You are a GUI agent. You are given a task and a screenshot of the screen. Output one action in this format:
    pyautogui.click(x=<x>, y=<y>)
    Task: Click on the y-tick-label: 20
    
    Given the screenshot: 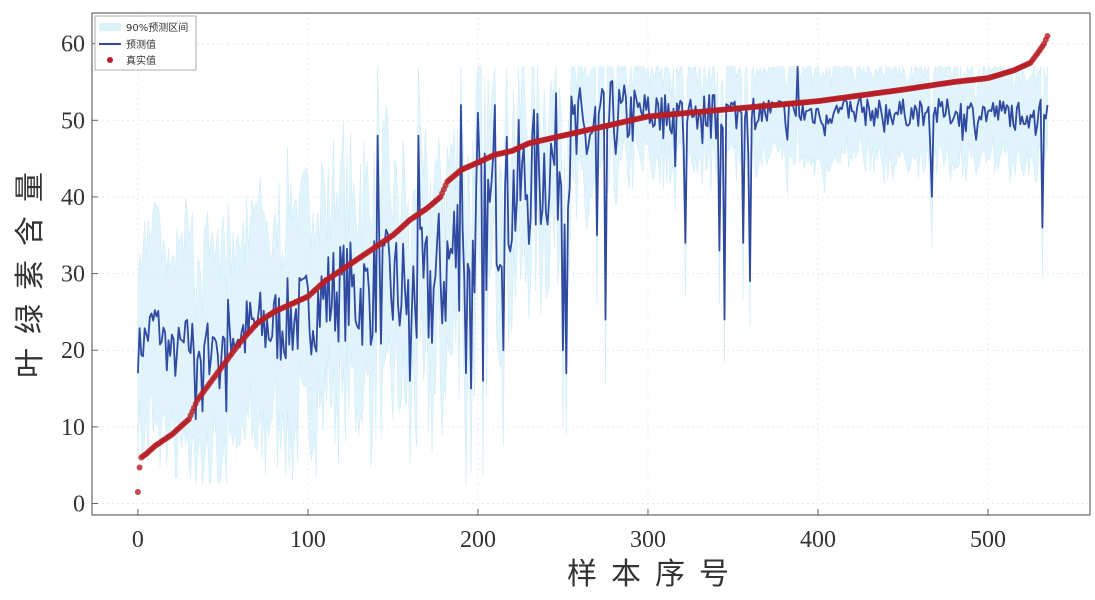 What is the action you would take?
    pyautogui.click(x=73, y=351)
    